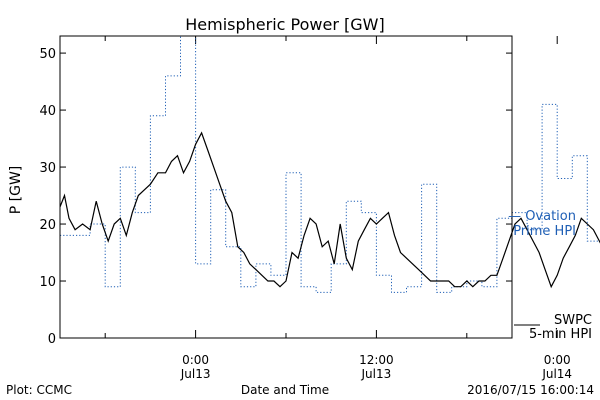 This screenshot has width=600, height=400. I want to click on ovation-legend-label-1: — Ovation, so click(542, 216).